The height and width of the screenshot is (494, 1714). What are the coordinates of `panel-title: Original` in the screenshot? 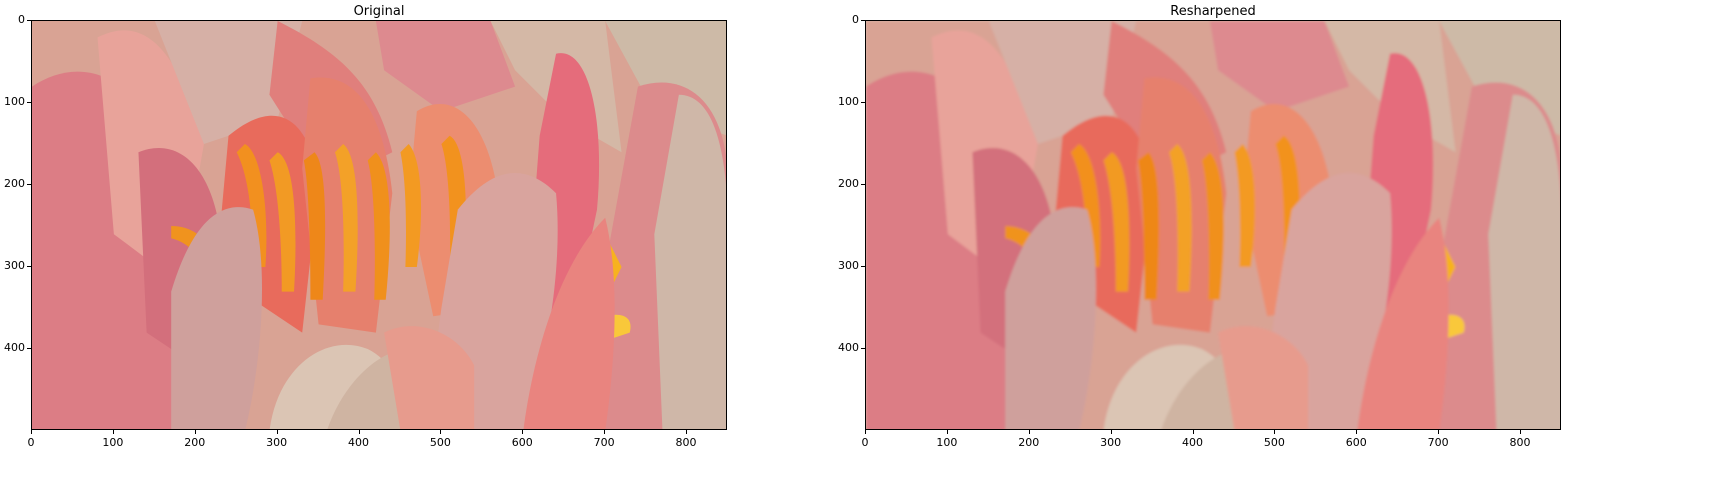 It's located at (379, 11).